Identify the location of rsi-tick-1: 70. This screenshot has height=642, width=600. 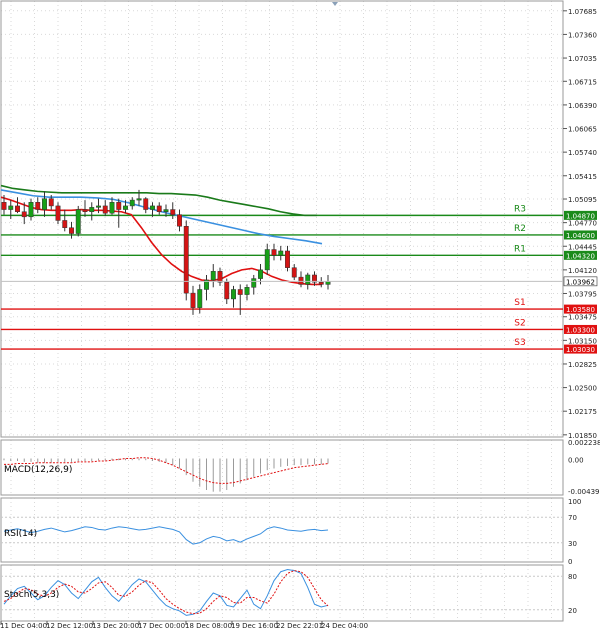
(572, 518).